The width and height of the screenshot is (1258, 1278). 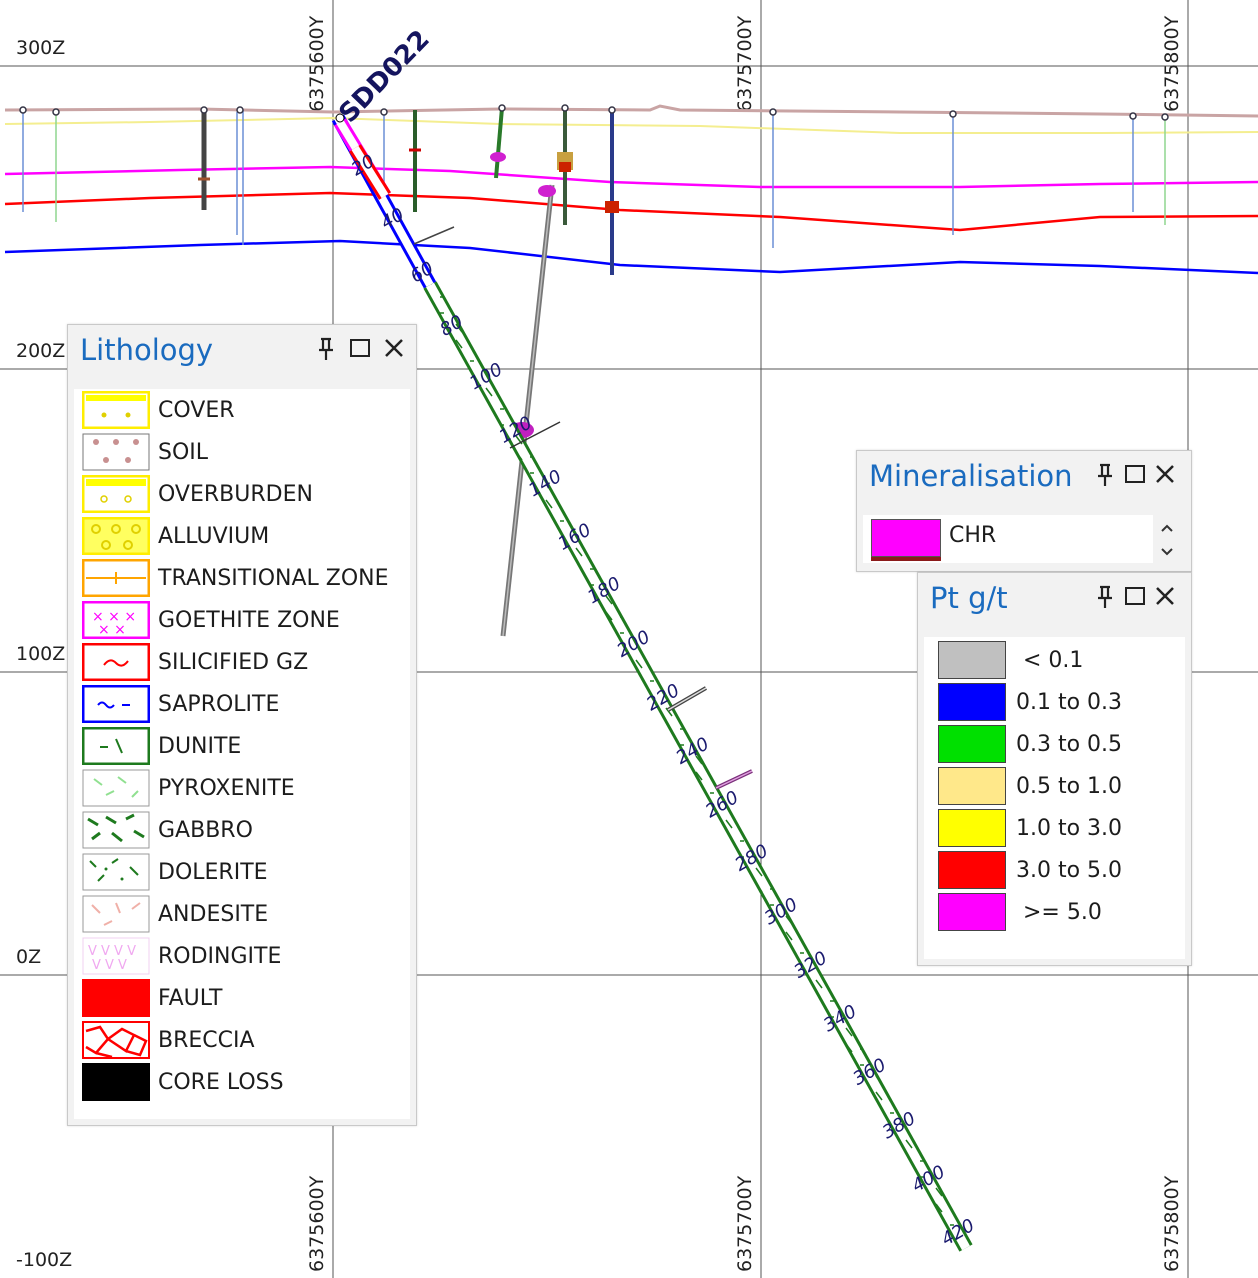 I want to click on mineralisation-title: Mineralisation, so click(x=971, y=476).